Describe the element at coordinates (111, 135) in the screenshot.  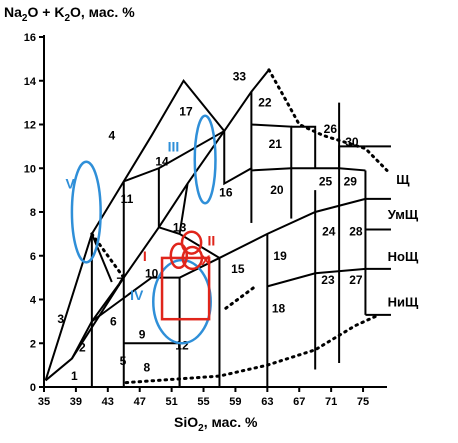
I see `field-label: 4` at that location.